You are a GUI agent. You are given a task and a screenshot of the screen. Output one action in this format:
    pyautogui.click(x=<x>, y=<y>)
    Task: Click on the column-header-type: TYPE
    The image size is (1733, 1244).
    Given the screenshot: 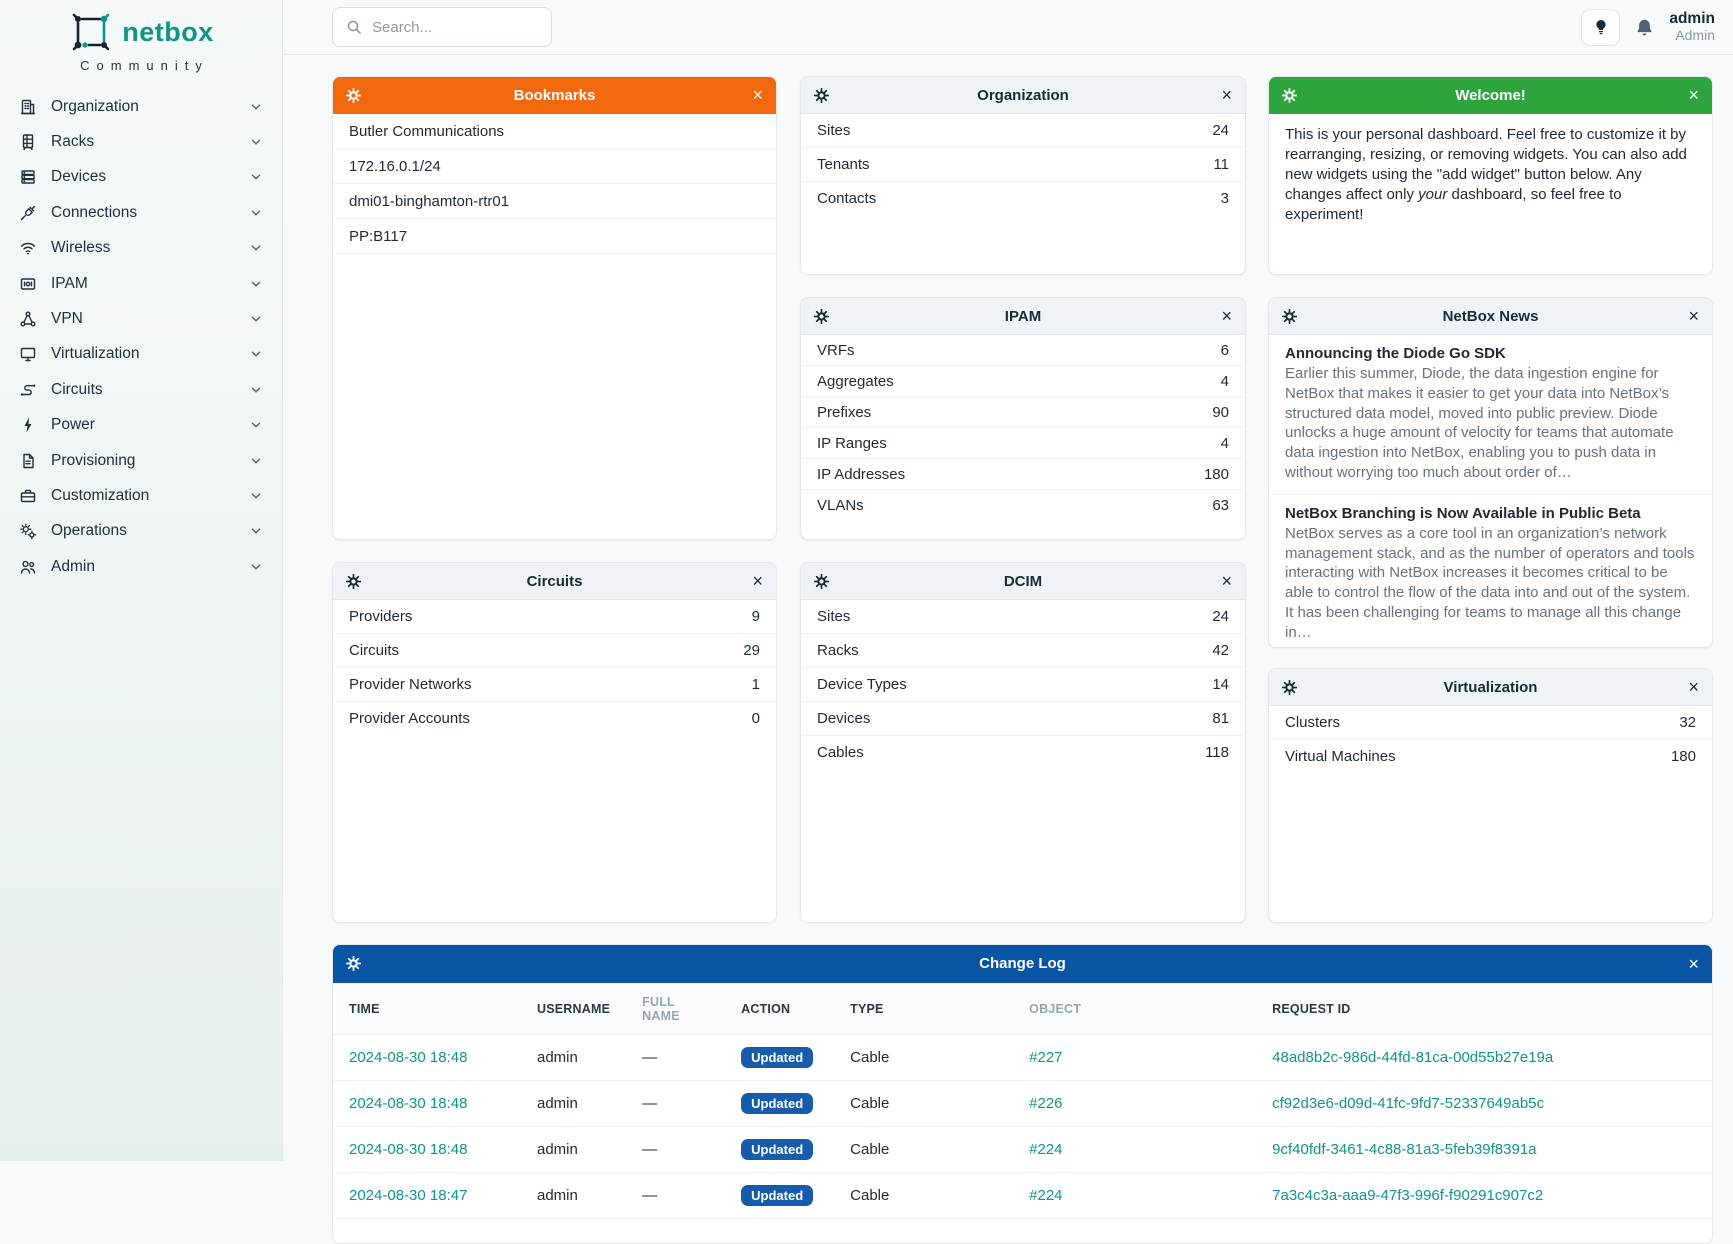 What is the action you would take?
    pyautogui.click(x=924, y=1009)
    